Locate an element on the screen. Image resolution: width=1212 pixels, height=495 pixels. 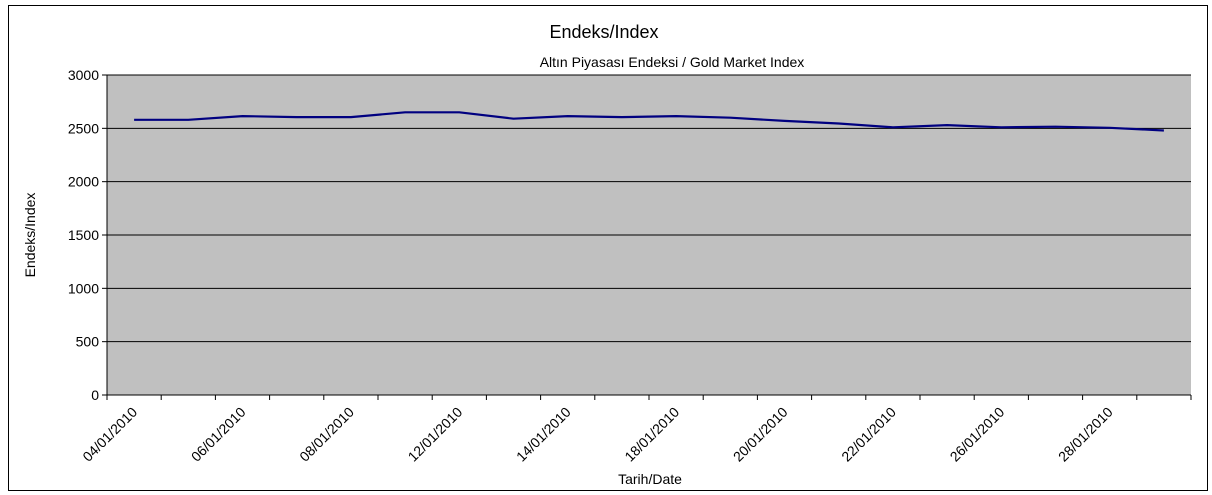
x-tick-label: 28/01/2010 is located at coordinates (1085, 434).